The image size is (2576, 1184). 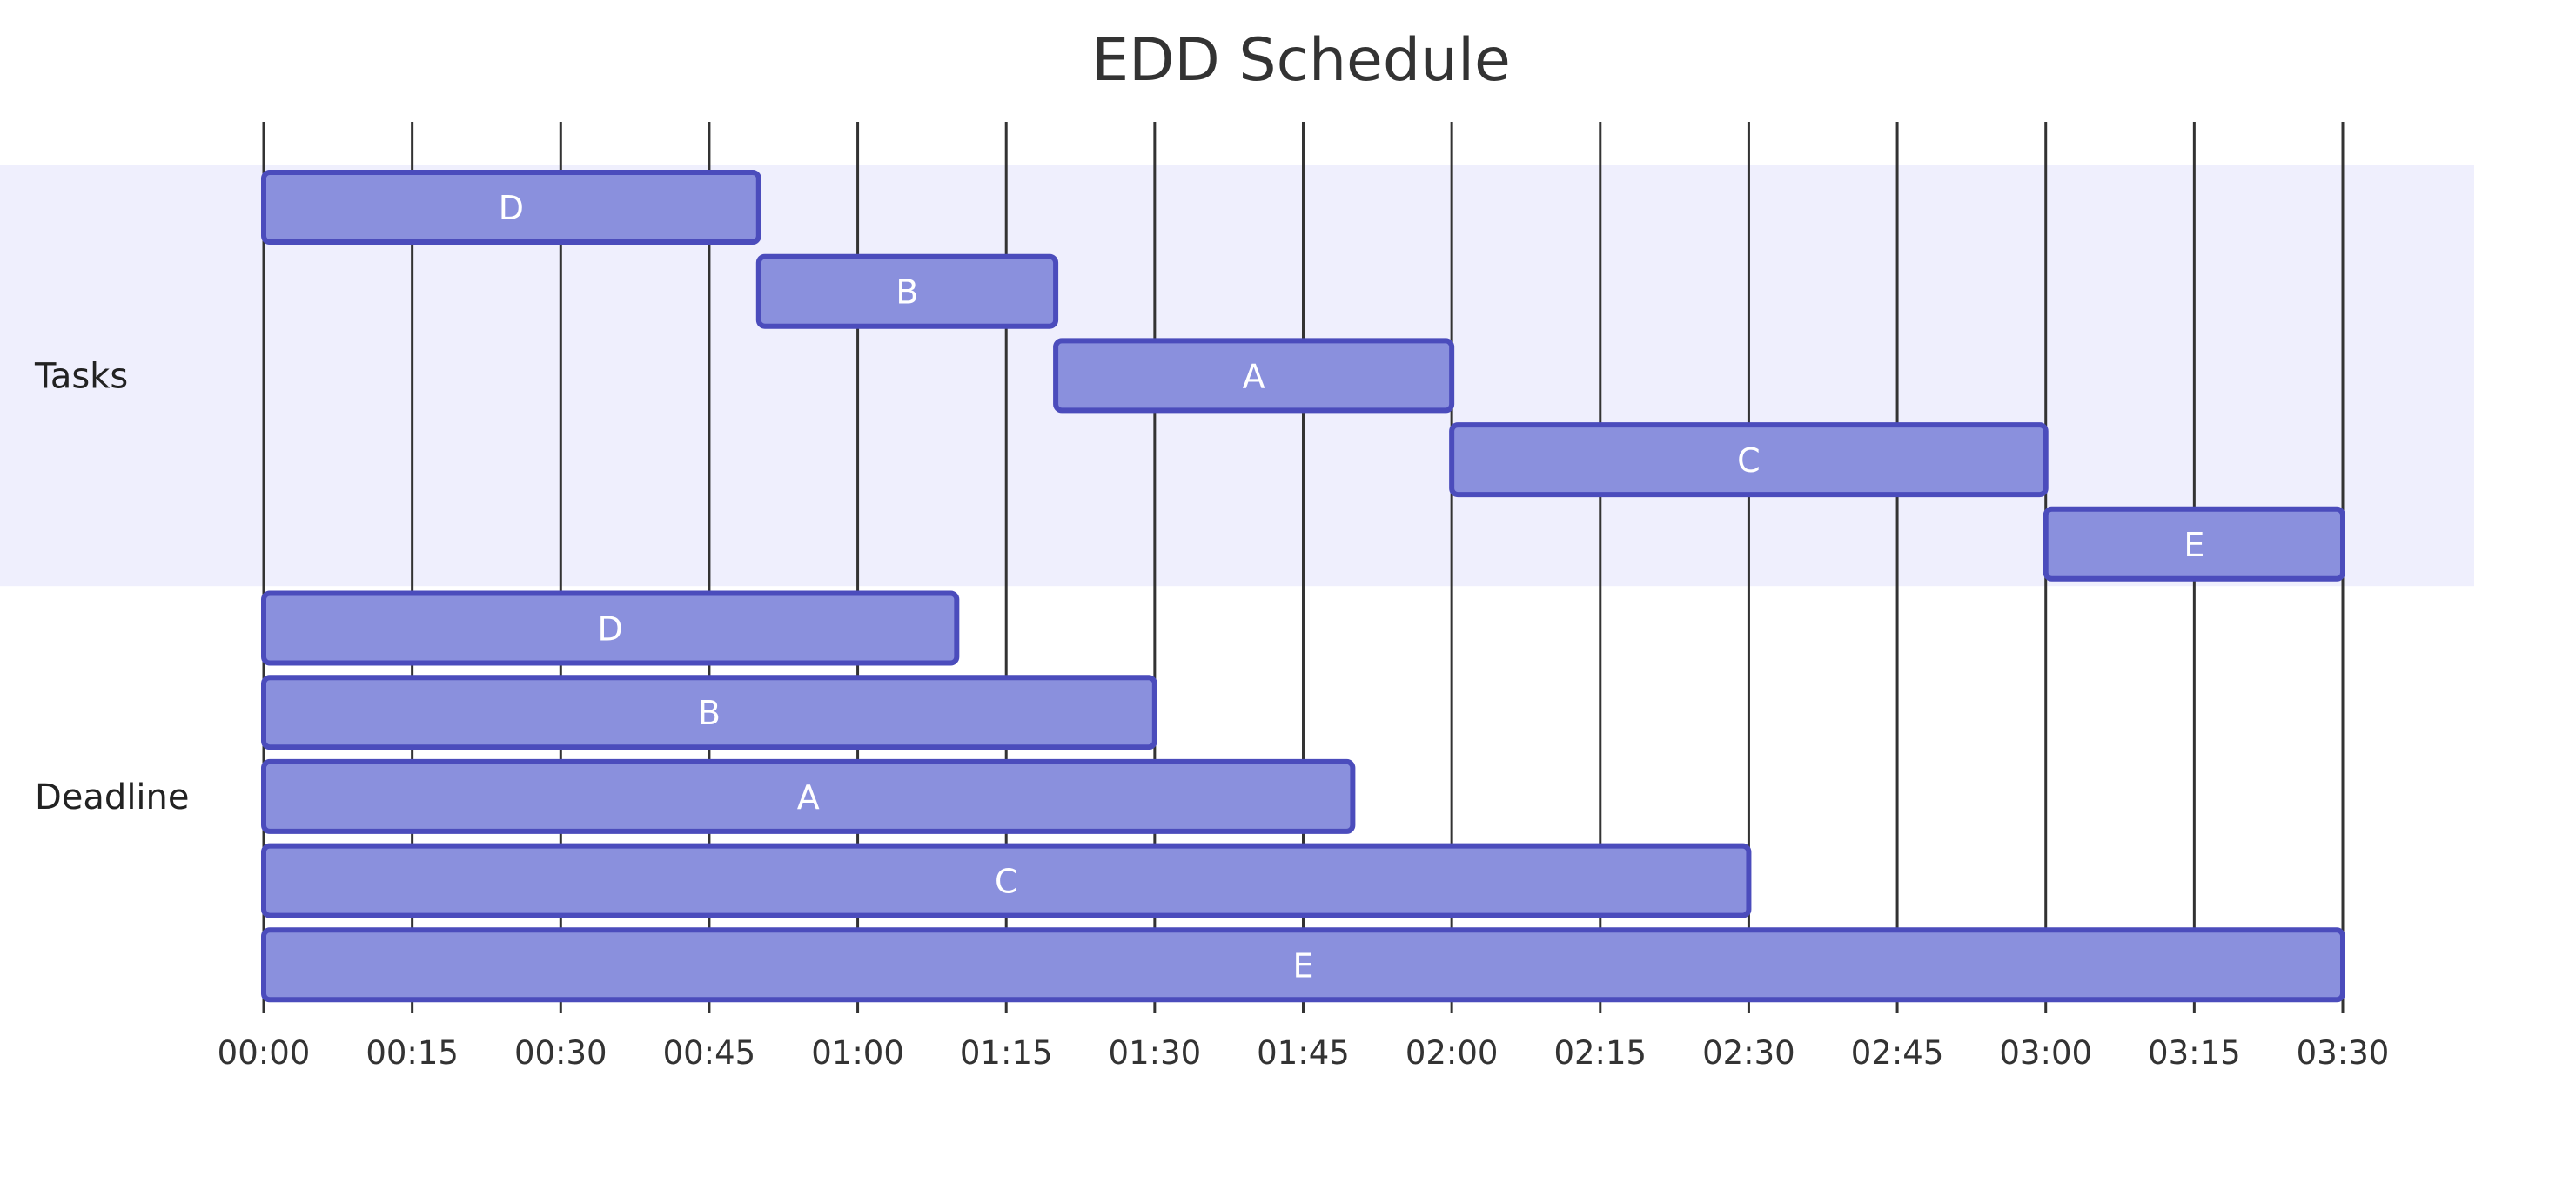 What do you see at coordinates (560, 1053) in the screenshot?
I see `x-tick-label-2: 00:30` at bounding box center [560, 1053].